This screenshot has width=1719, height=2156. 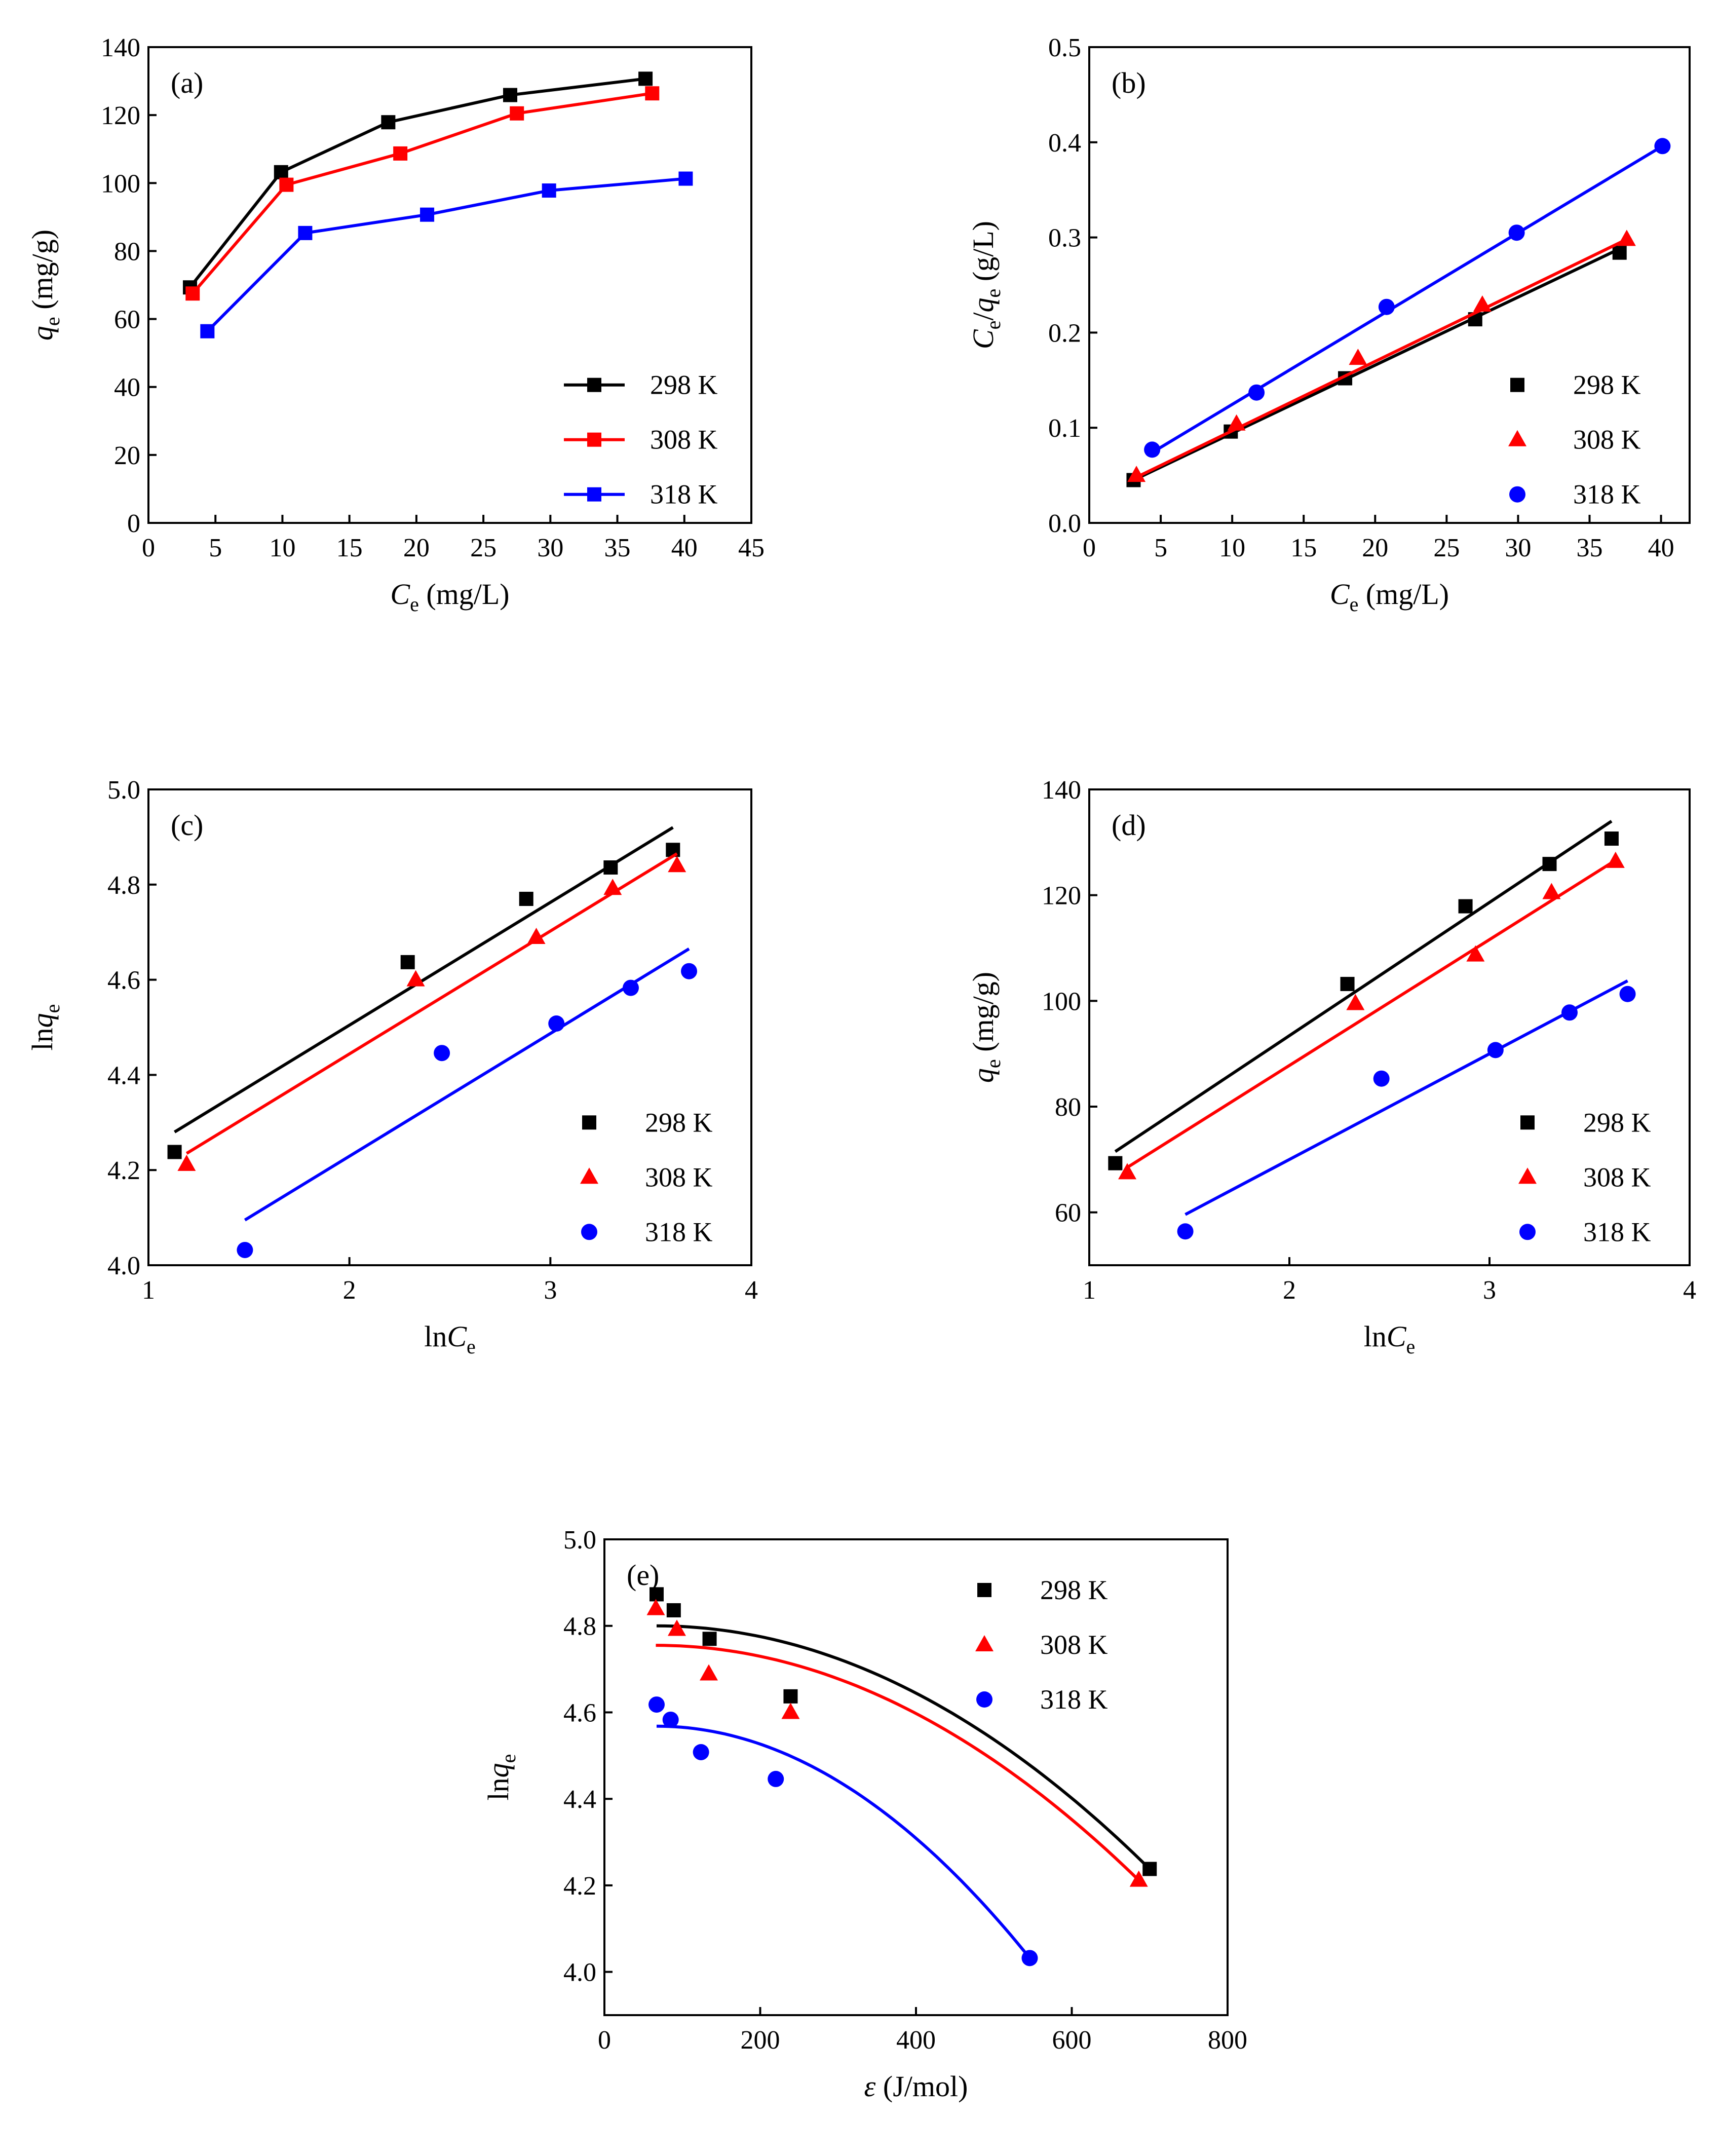 What do you see at coordinates (148, 1290) in the screenshot?
I see `x-tick-label: 1` at bounding box center [148, 1290].